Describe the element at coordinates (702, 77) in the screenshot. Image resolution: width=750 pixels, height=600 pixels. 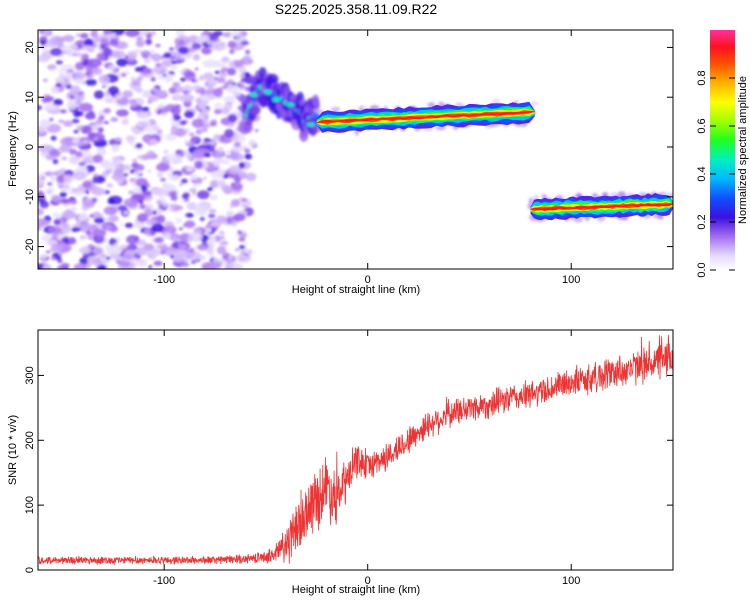
I see `colorbar-tick-label: 0.8` at that location.